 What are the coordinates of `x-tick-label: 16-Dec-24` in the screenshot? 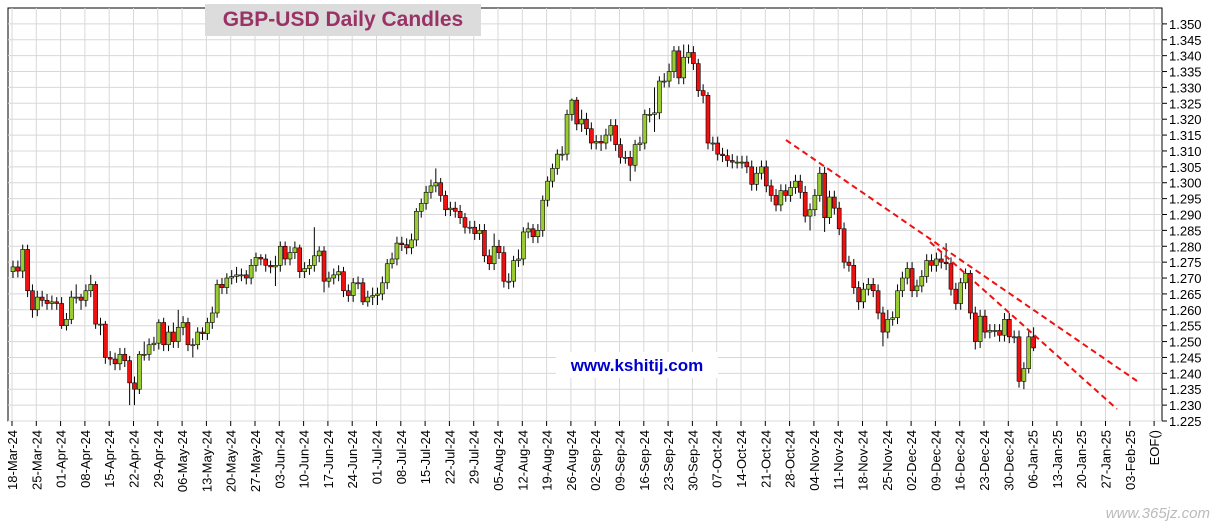 It's located at (960, 460).